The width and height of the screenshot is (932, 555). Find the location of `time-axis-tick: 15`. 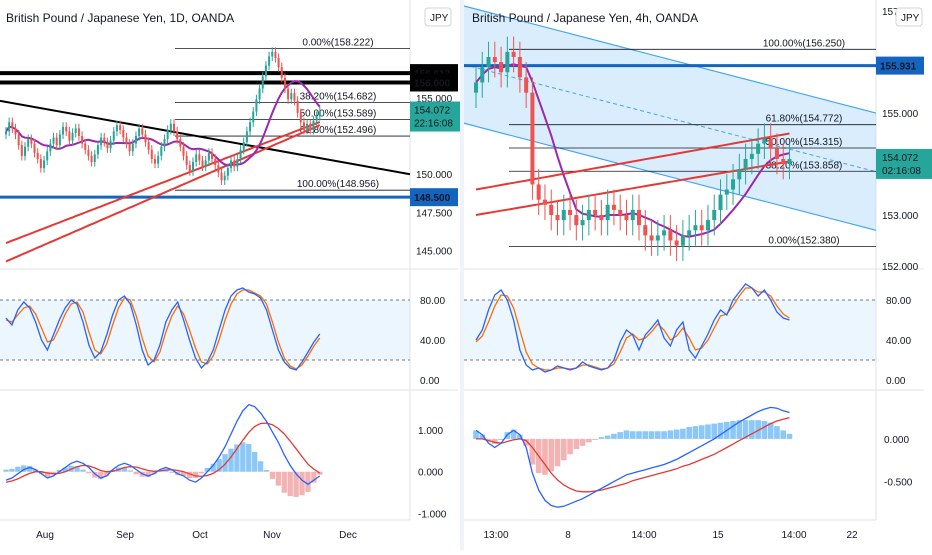

time-axis-tick: 15 is located at coordinates (718, 535).